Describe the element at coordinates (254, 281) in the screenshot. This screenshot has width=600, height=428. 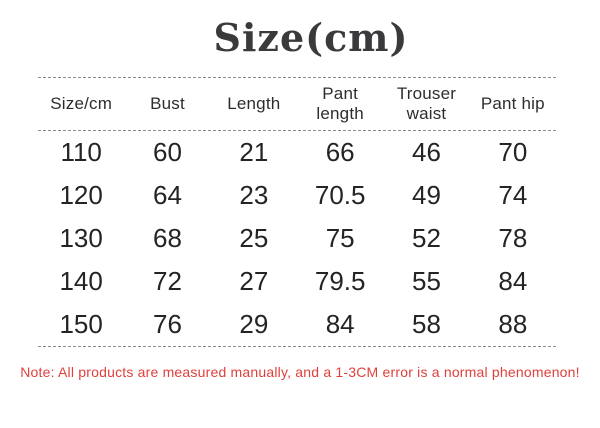
I see `cell-length: 27` at that location.